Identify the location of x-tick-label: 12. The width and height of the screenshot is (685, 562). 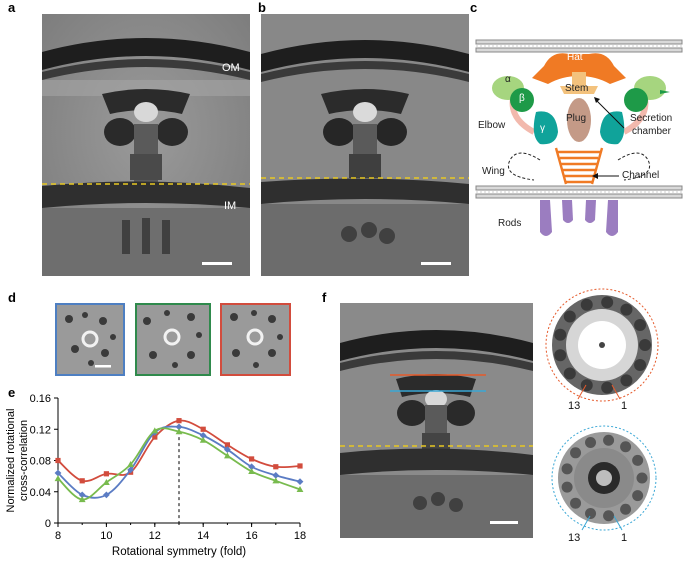
(155, 536).